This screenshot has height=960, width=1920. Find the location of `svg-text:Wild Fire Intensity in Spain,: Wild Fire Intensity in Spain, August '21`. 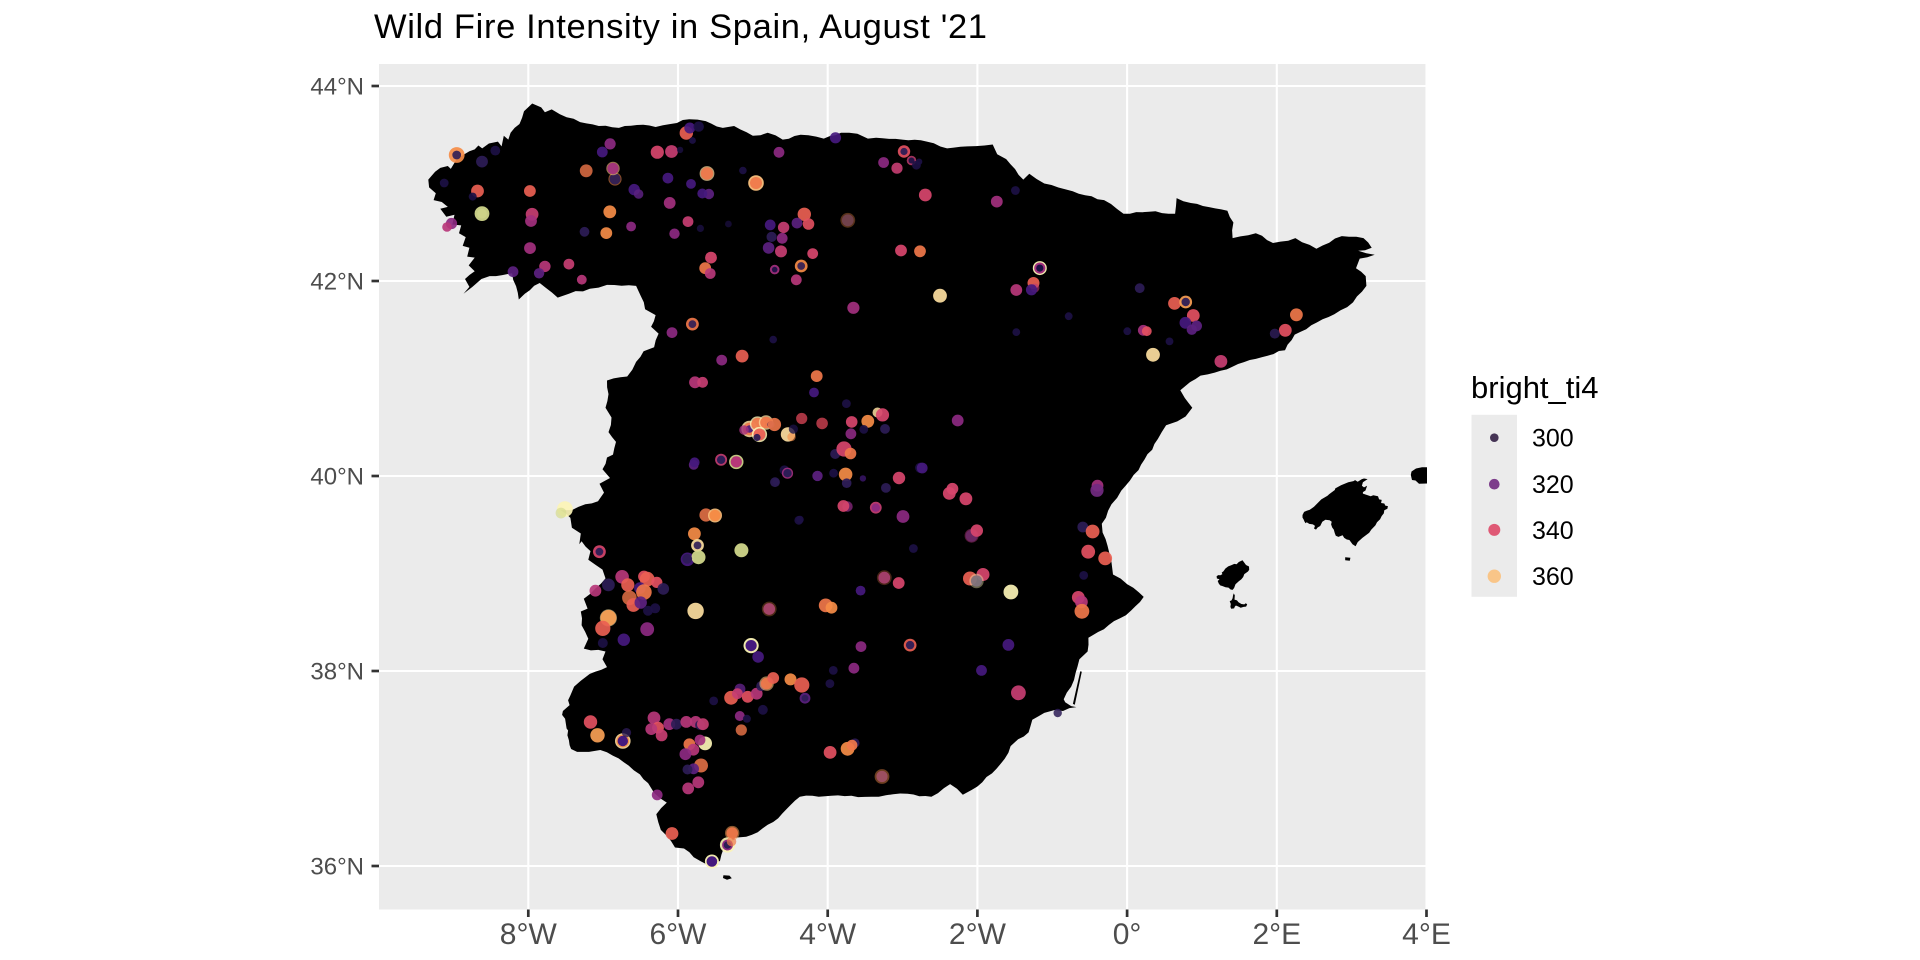

svg-text:Wild Fire Intensity in Spain,: Wild Fire Intensity in Spain, August '21 is located at coordinates (681, 27).